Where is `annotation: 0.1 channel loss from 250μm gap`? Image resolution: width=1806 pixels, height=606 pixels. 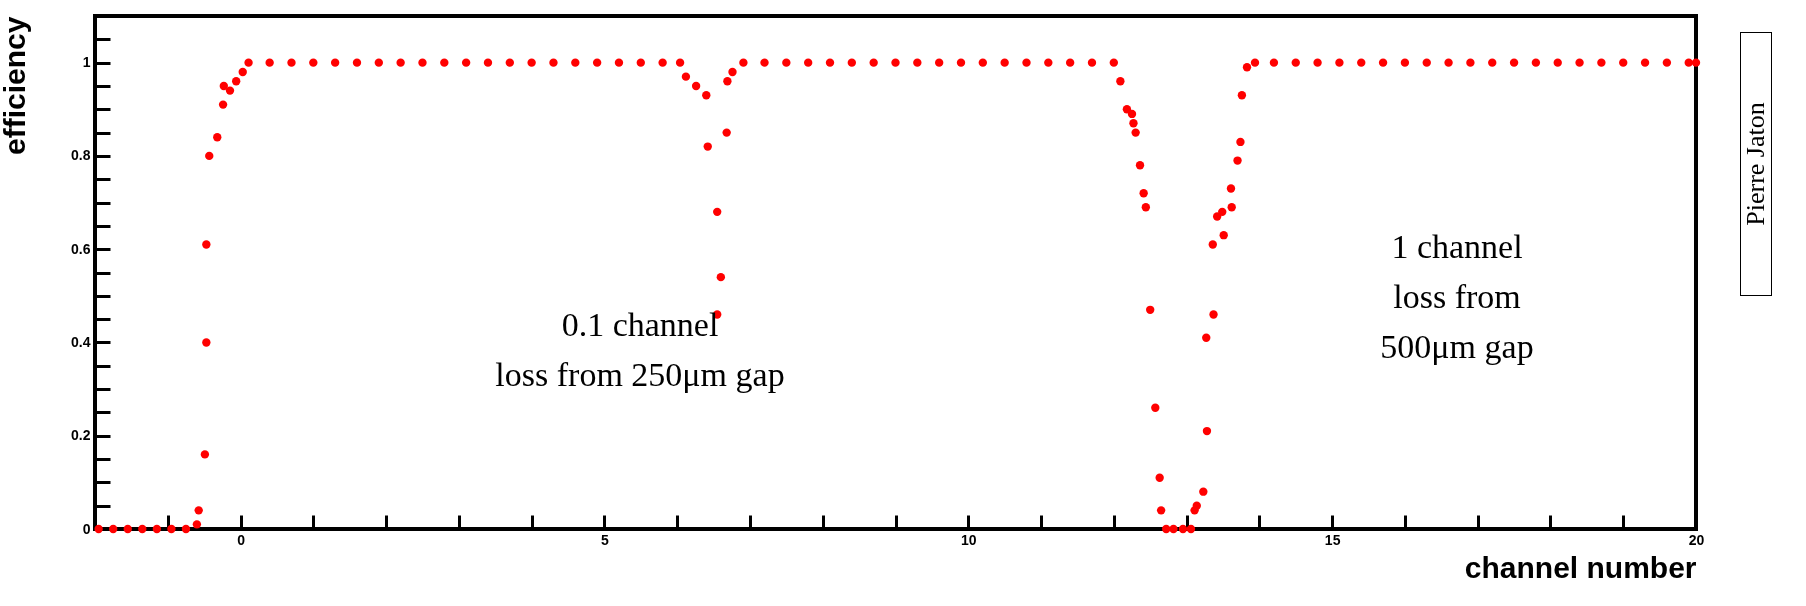 annotation: 0.1 channel loss from 250μm gap is located at coordinates (640, 350).